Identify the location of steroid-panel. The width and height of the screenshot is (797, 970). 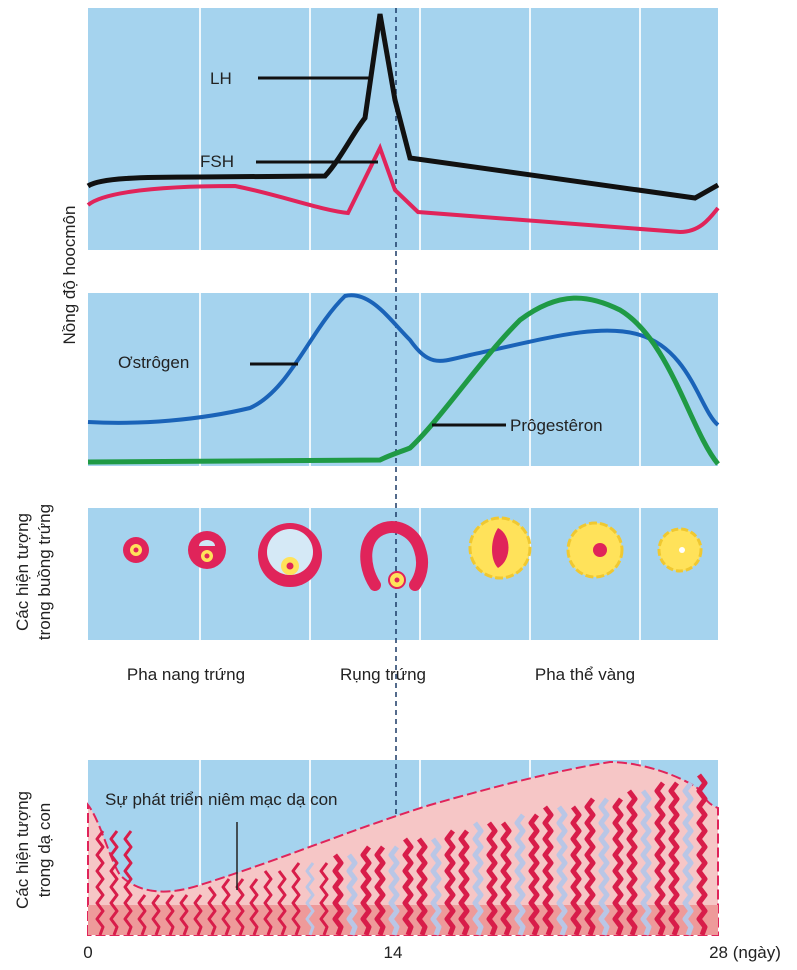
(403, 379).